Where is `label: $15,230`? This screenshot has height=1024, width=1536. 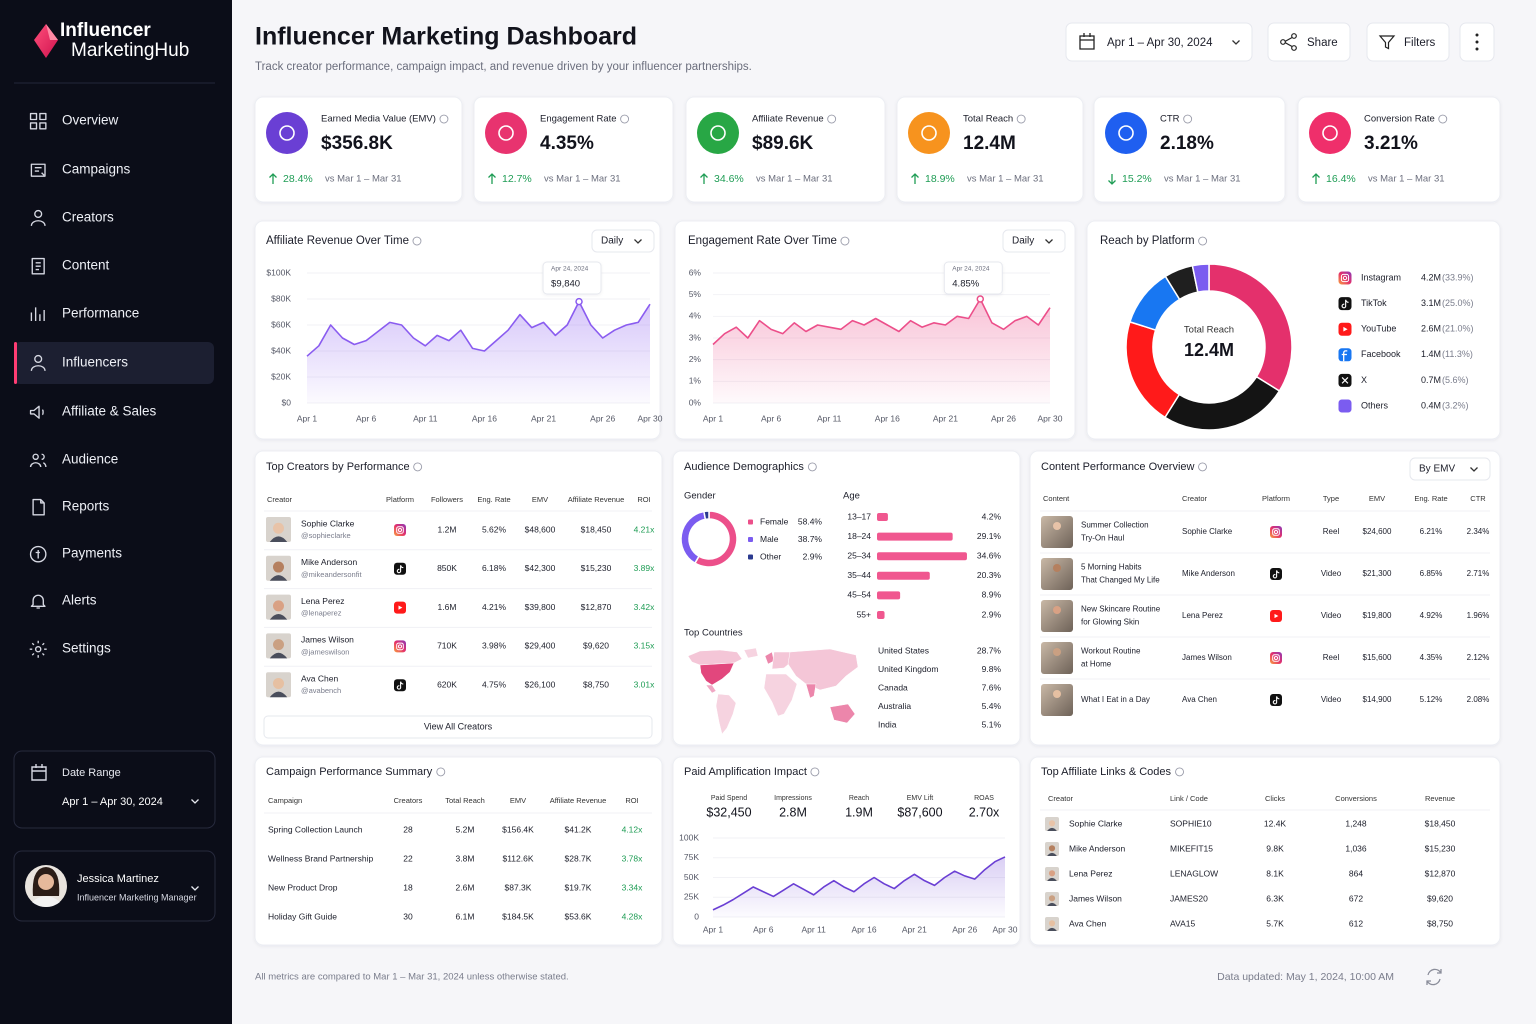
label: $15,230 is located at coordinates (1440, 848).